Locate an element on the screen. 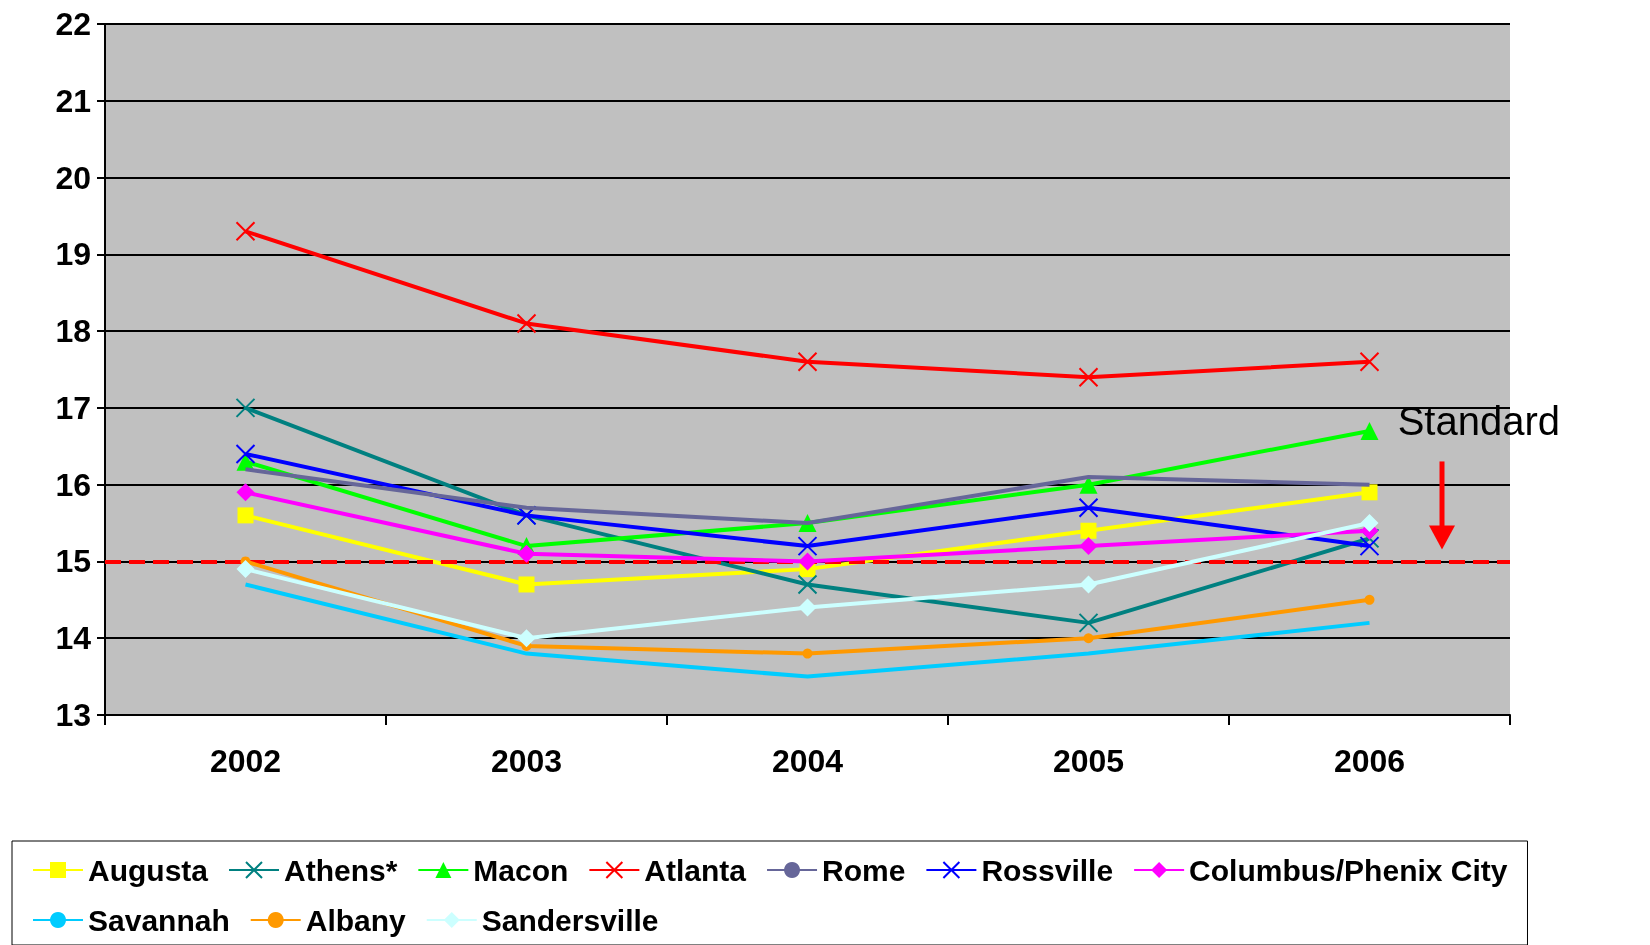 The width and height of the screenshot is (1650, 945). legend-label: Sandersville is located at coordinates (570, 920).